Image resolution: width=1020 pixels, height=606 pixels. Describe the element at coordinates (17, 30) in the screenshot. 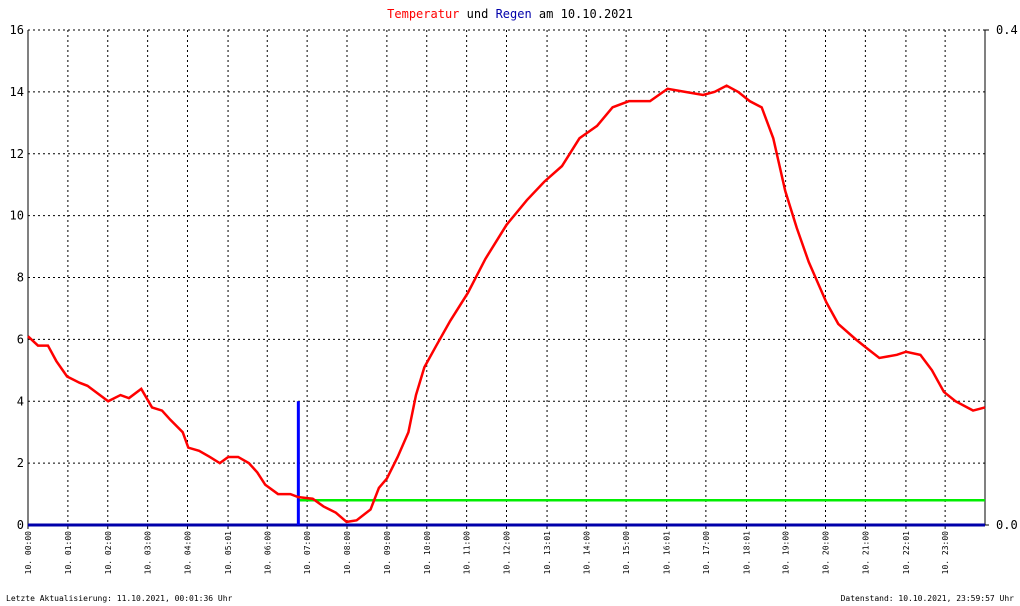

I see `y-tick-label: 16` at that location.